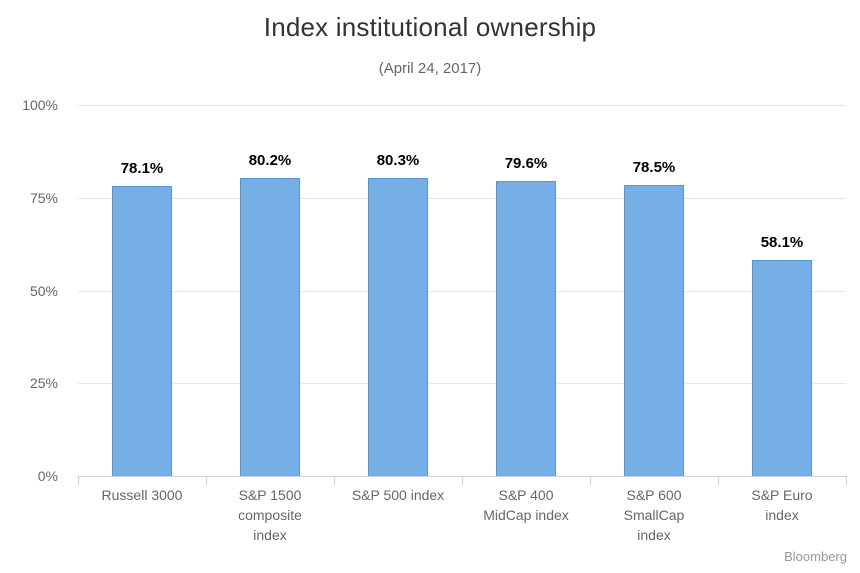 This screenshot has width=860, height=573. I want to click on x-axis-line, so click(462, 476).